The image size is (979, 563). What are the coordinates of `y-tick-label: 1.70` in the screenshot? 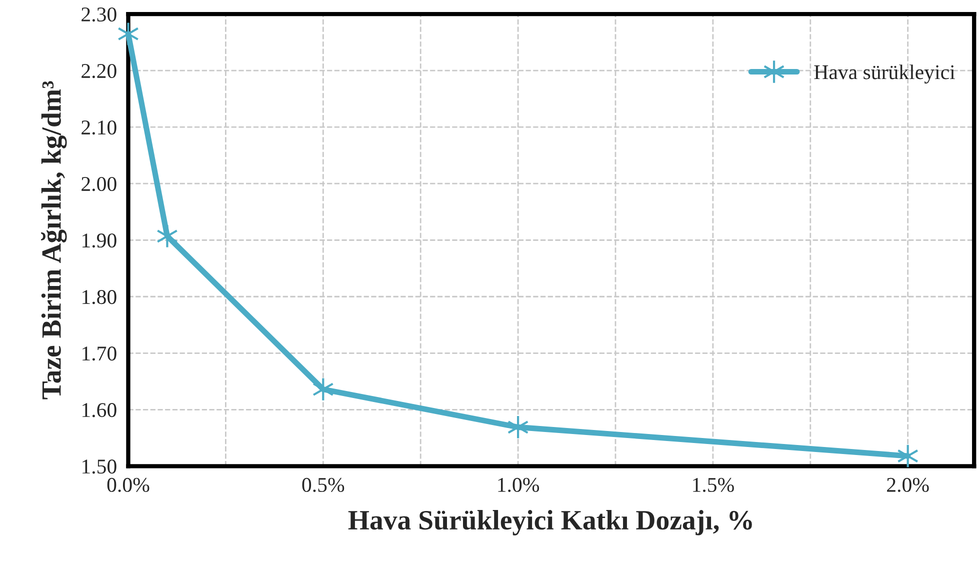 It's located at (99, 353).